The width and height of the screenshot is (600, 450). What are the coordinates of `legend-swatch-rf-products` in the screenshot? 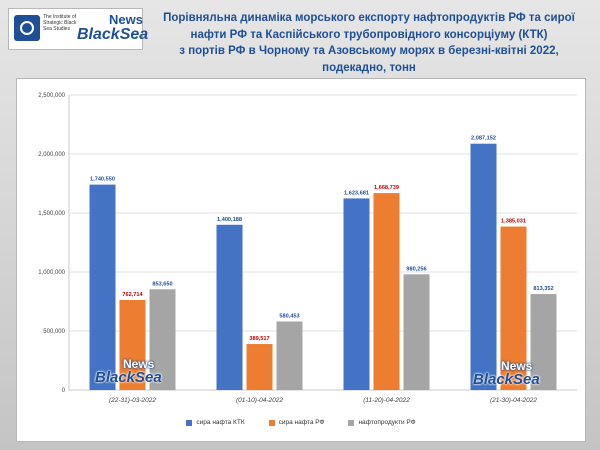 It's located at (351, 422).